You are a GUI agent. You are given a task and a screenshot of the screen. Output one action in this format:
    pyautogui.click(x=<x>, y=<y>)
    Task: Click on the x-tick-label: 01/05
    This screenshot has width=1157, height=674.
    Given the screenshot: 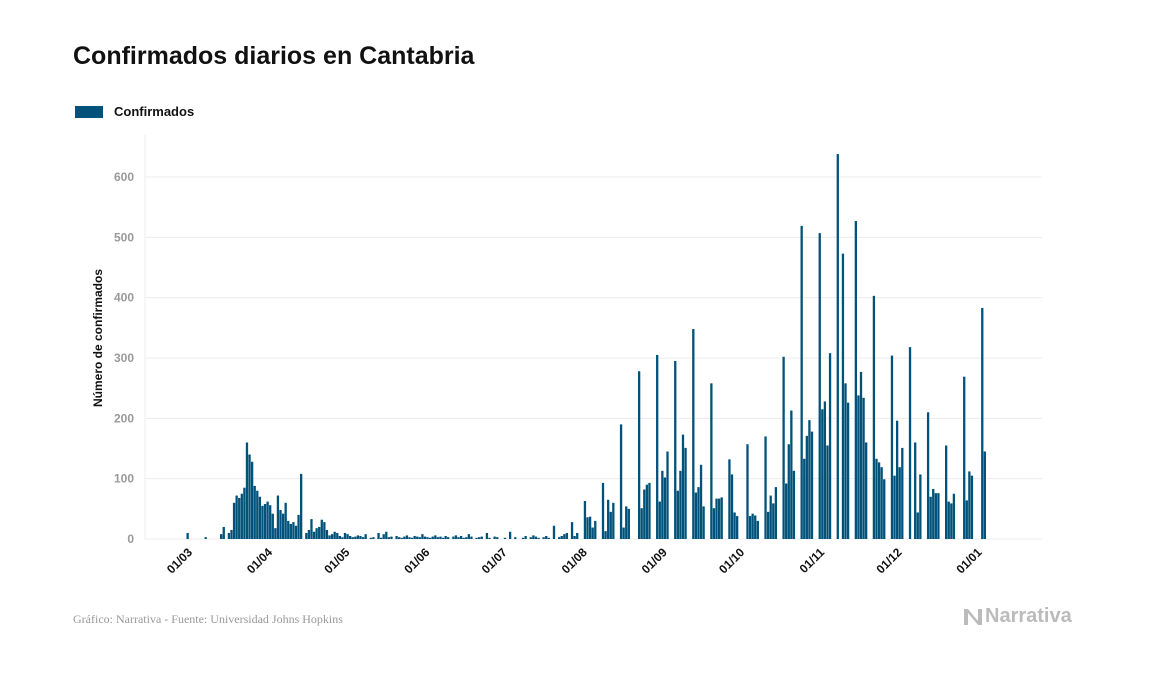 What is the action you would take?
    pyautogui.click(x=336, y=560)
    